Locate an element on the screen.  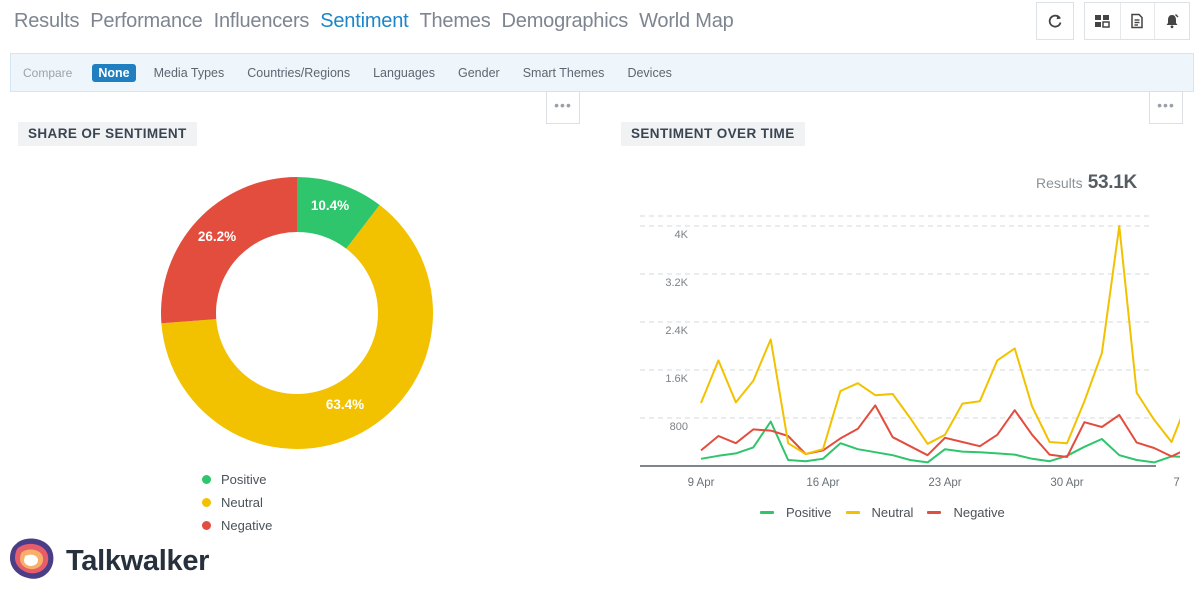
y-tick-label: 4K is located at coordinates (682, 235).